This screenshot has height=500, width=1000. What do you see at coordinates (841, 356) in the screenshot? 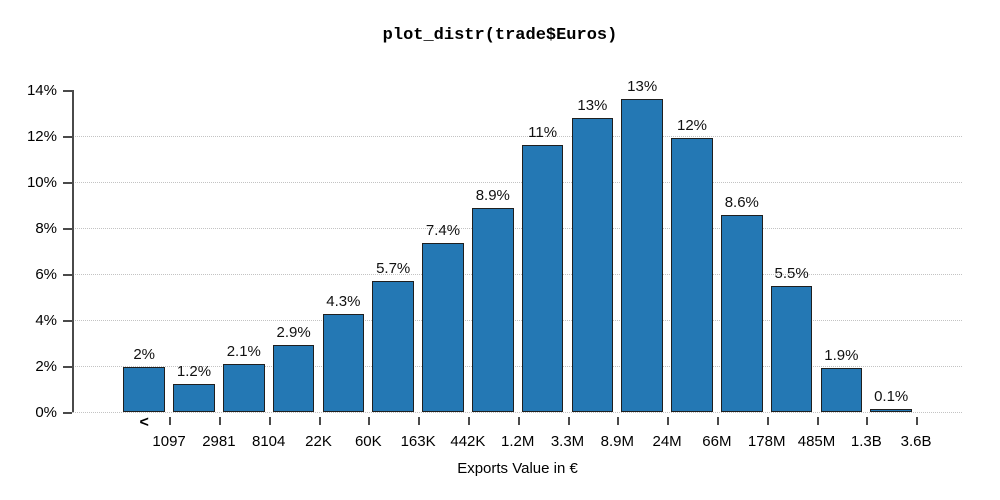
I see `bar-value-label: 1.9%` at bounding box center [841, 356].